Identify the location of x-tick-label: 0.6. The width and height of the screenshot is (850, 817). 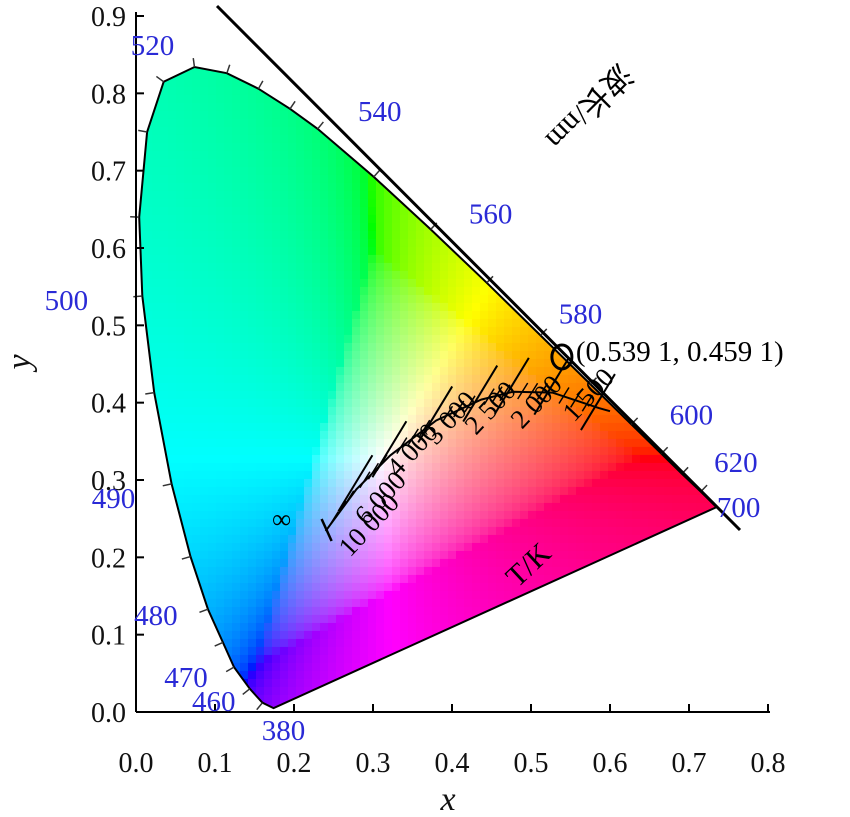
(610, 763).